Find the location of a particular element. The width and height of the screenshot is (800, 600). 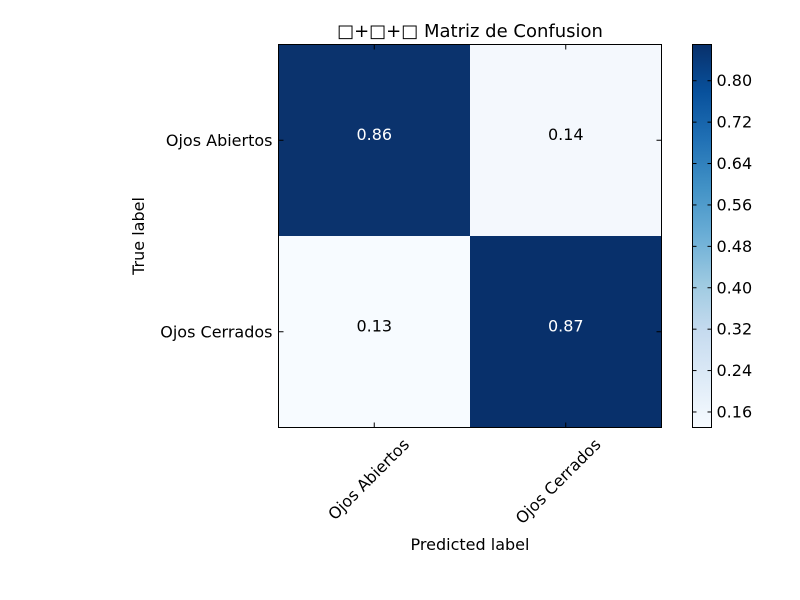

cell-value-label: 0.14 is located at coordinates (566, 134).